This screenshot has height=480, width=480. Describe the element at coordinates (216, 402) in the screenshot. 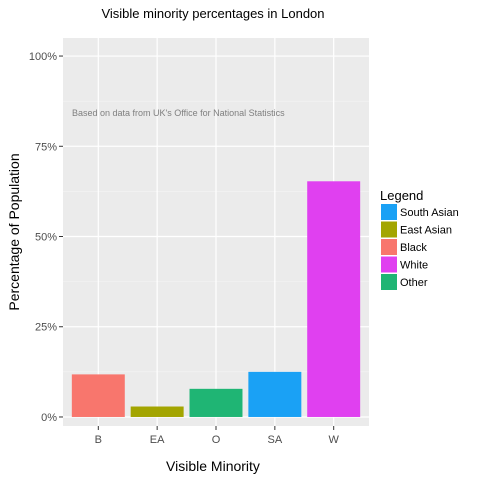

I see `bar-o` at that location.